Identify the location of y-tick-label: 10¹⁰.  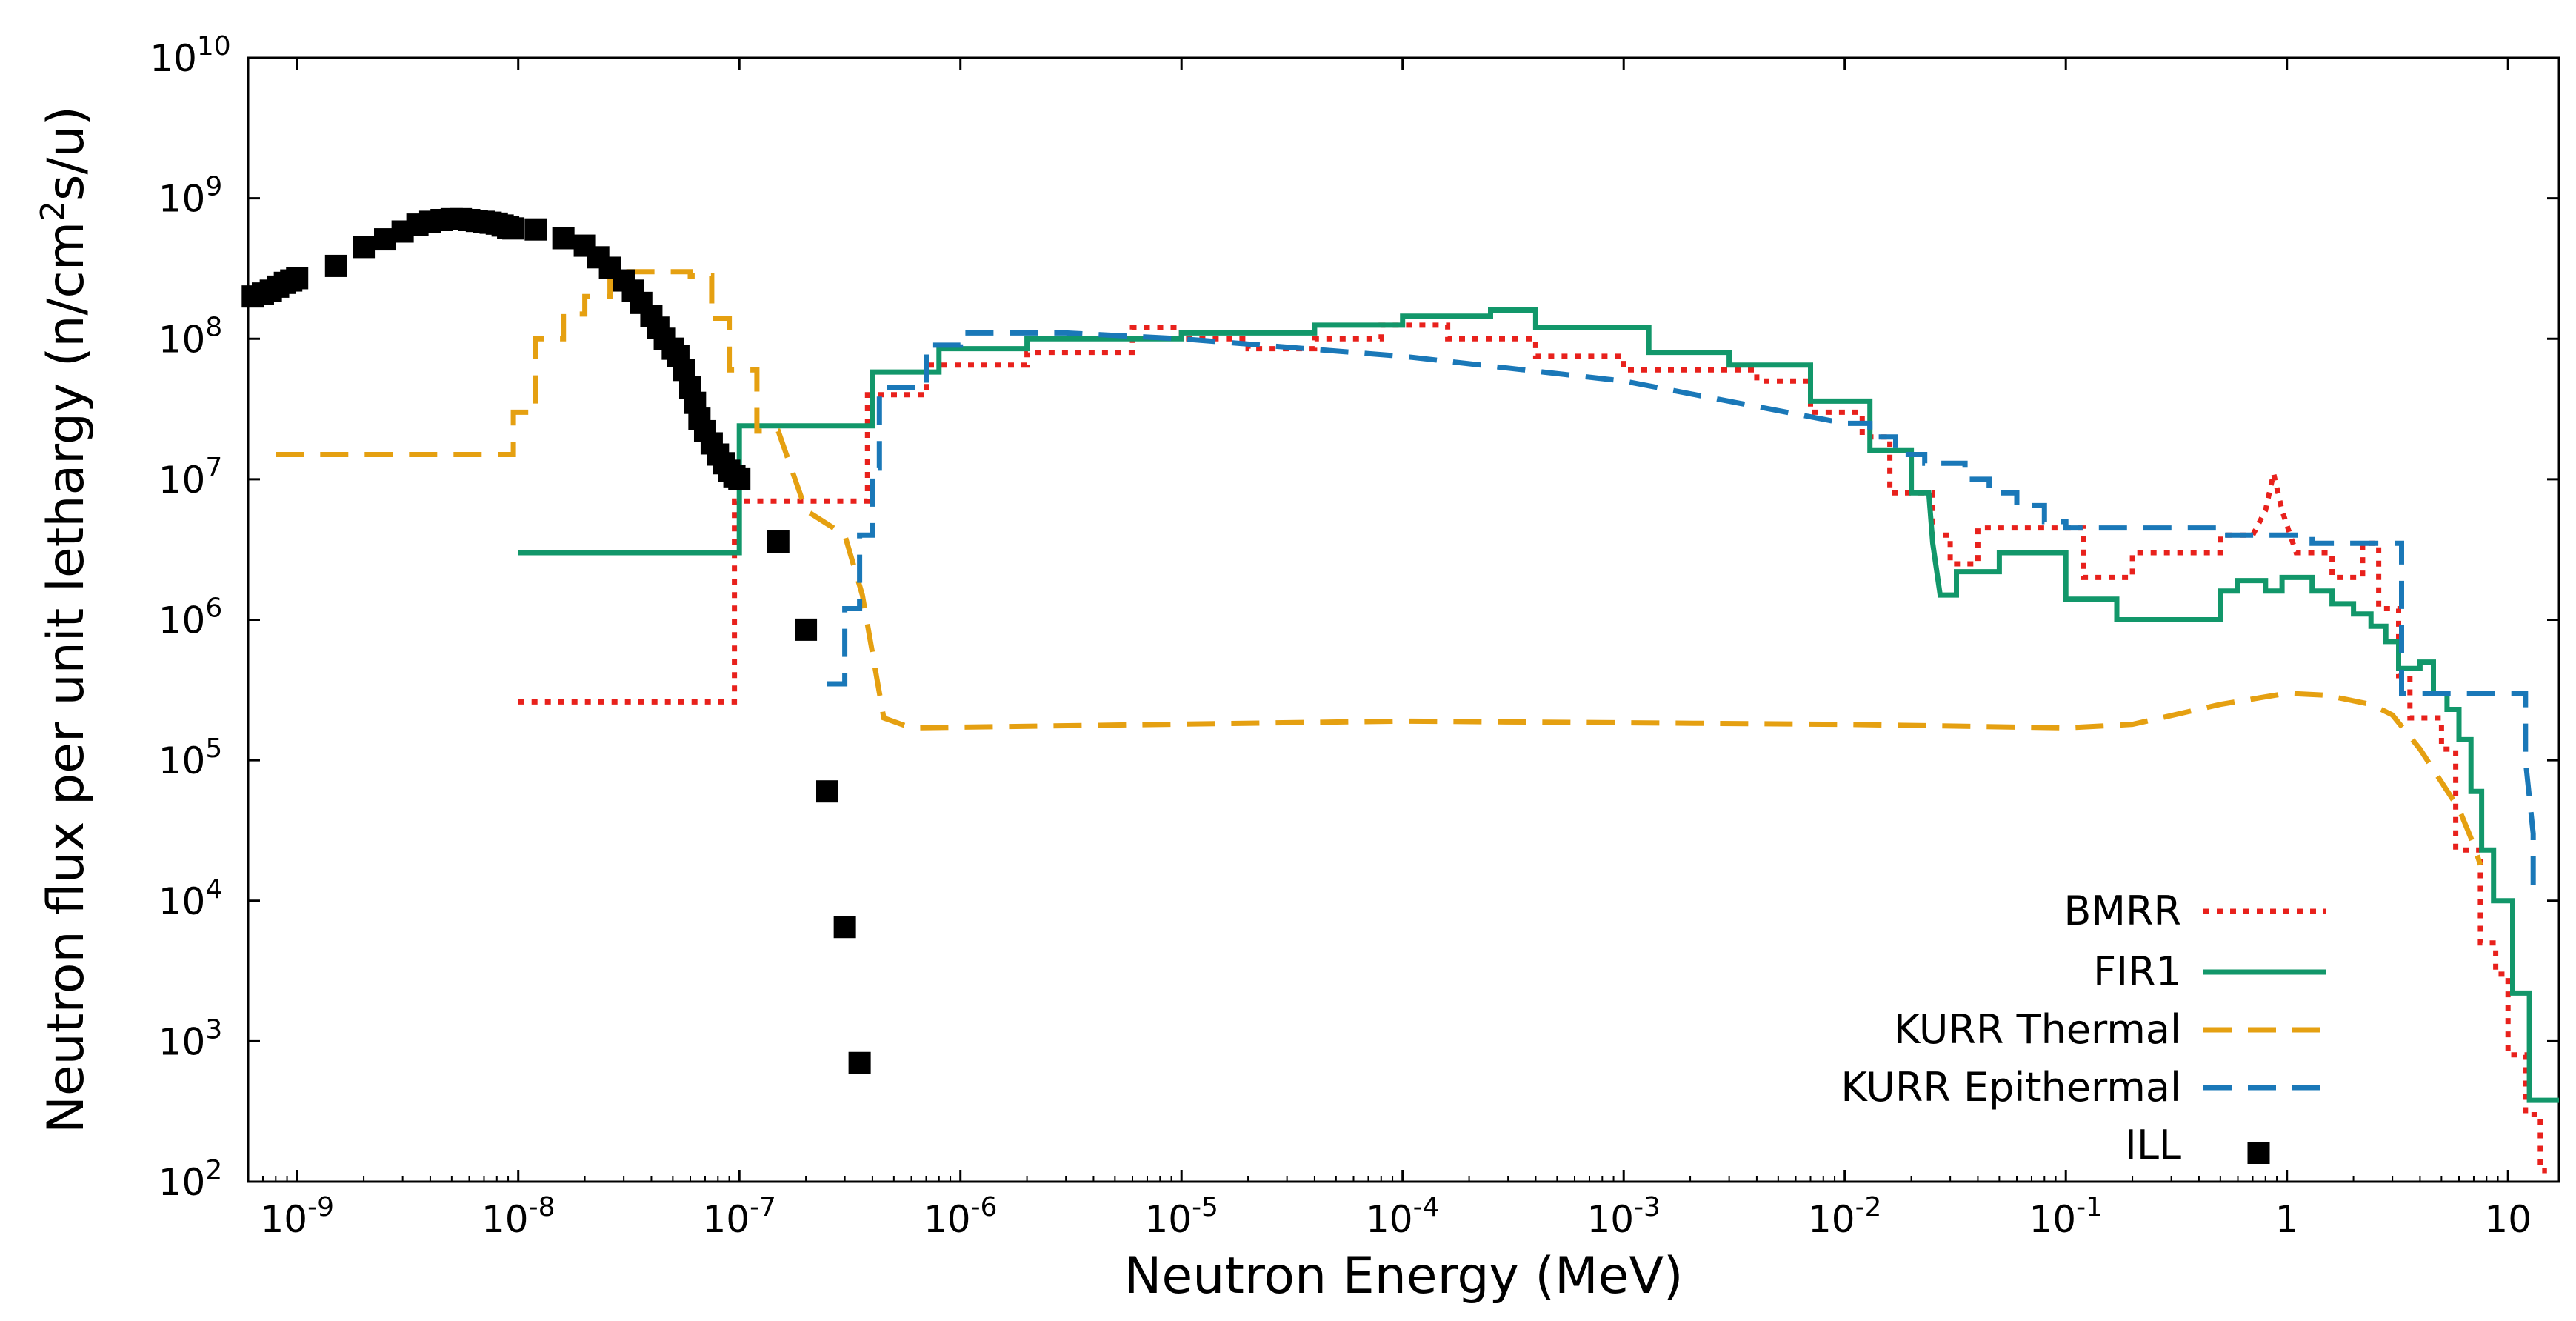
(190, 55).